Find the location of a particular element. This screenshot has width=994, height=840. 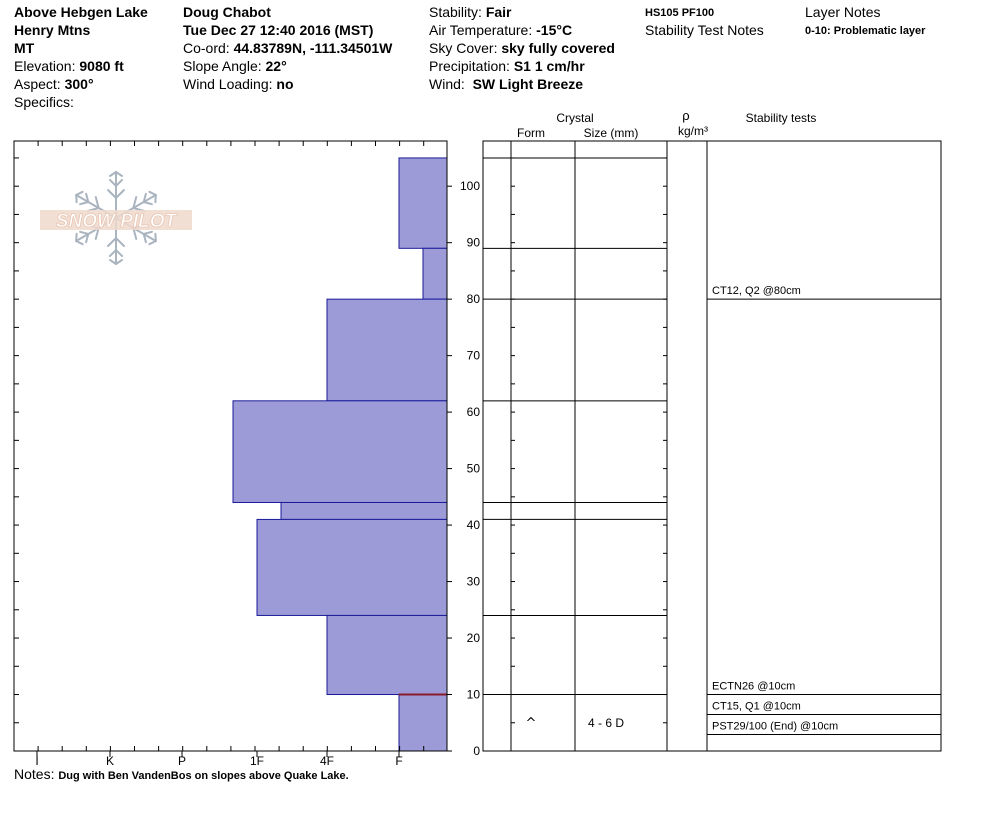

air-temperature: Air Temperature: -15°C is located at coordinates (501, 30).